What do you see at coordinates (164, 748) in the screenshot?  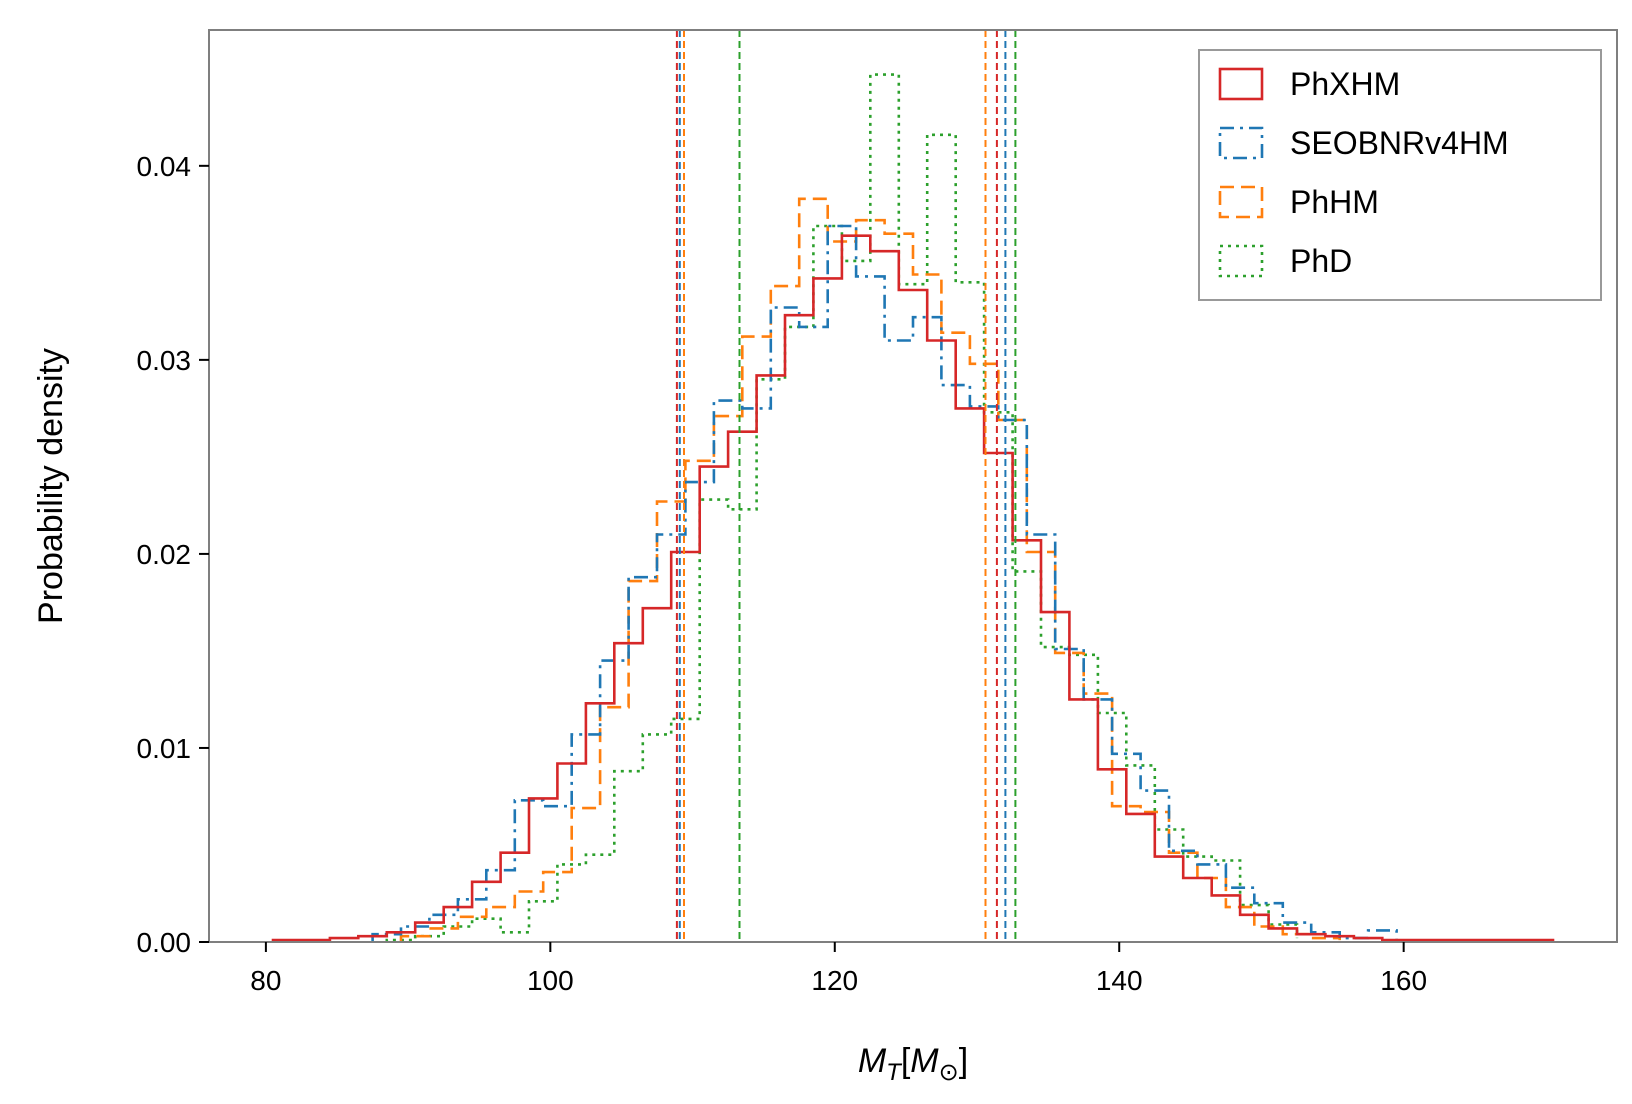 I see `y-tick-label: 0.01` at bounding box center [164, 748].